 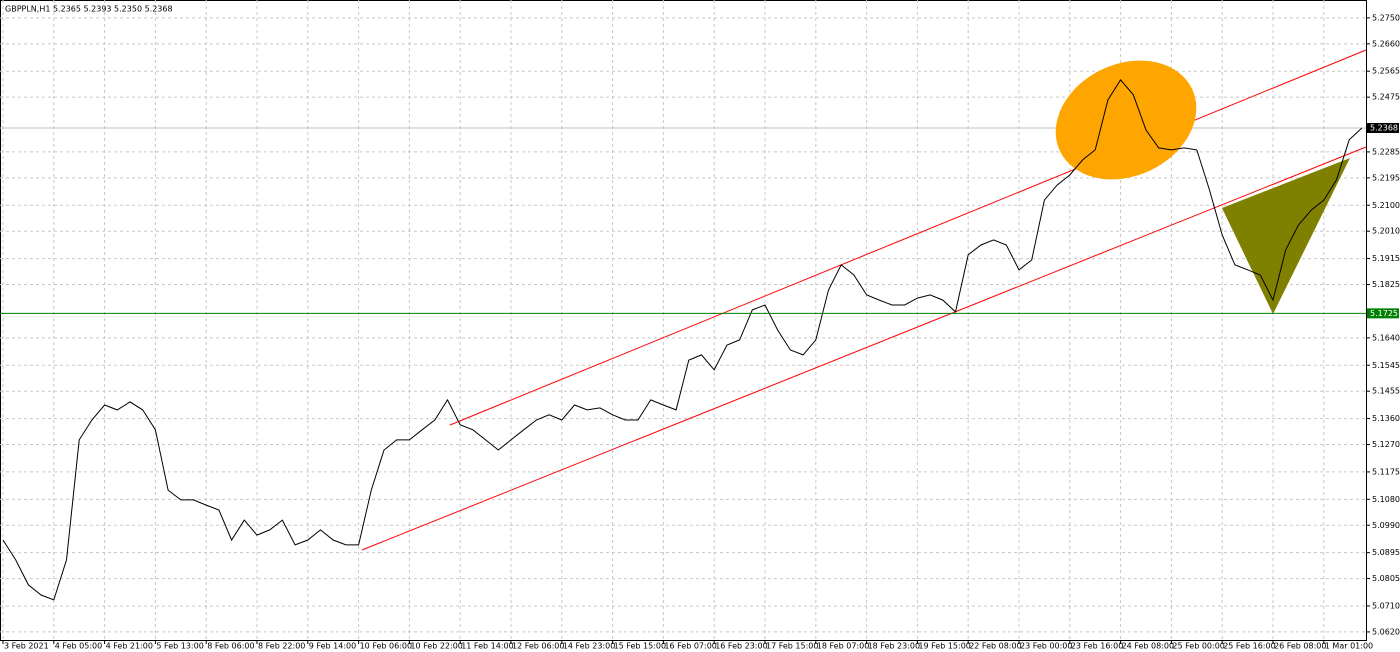 I want to click on last-price-label: 5.2368, so click(x=1384, y=128).